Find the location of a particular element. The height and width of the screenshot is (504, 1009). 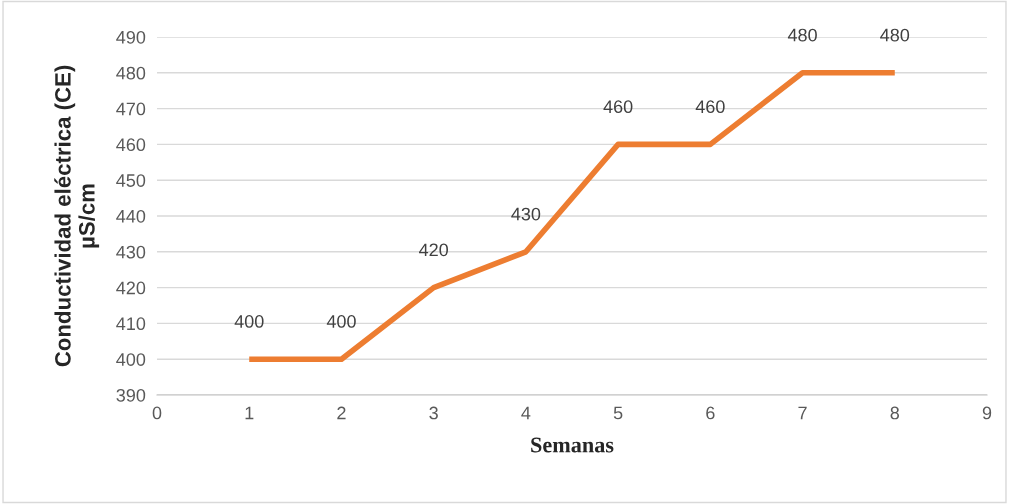

y-tick-label: 390 is located at coordinates (131, 395).